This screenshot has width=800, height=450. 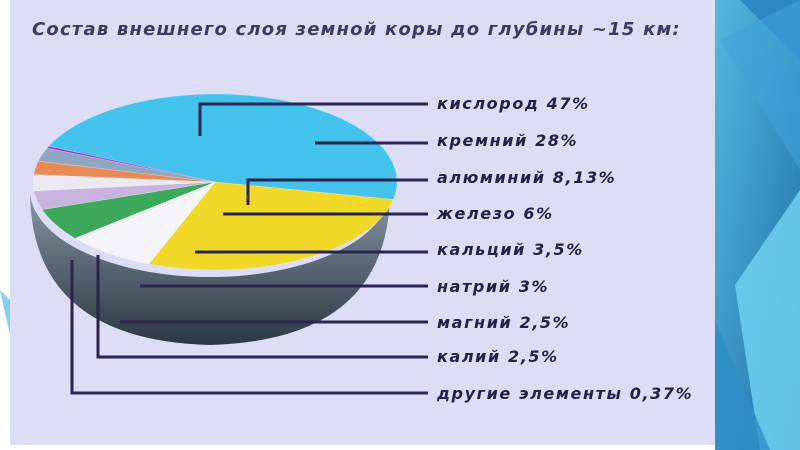 I want to click on pie-slice-potassium, so click(x=126, y=165).